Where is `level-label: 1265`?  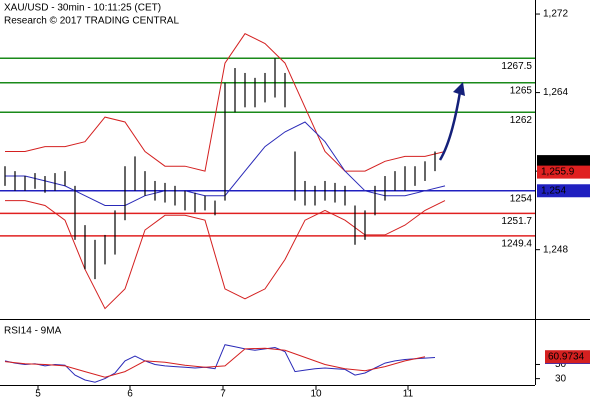 level-label: 1265 is located at coordinates (521, 90).